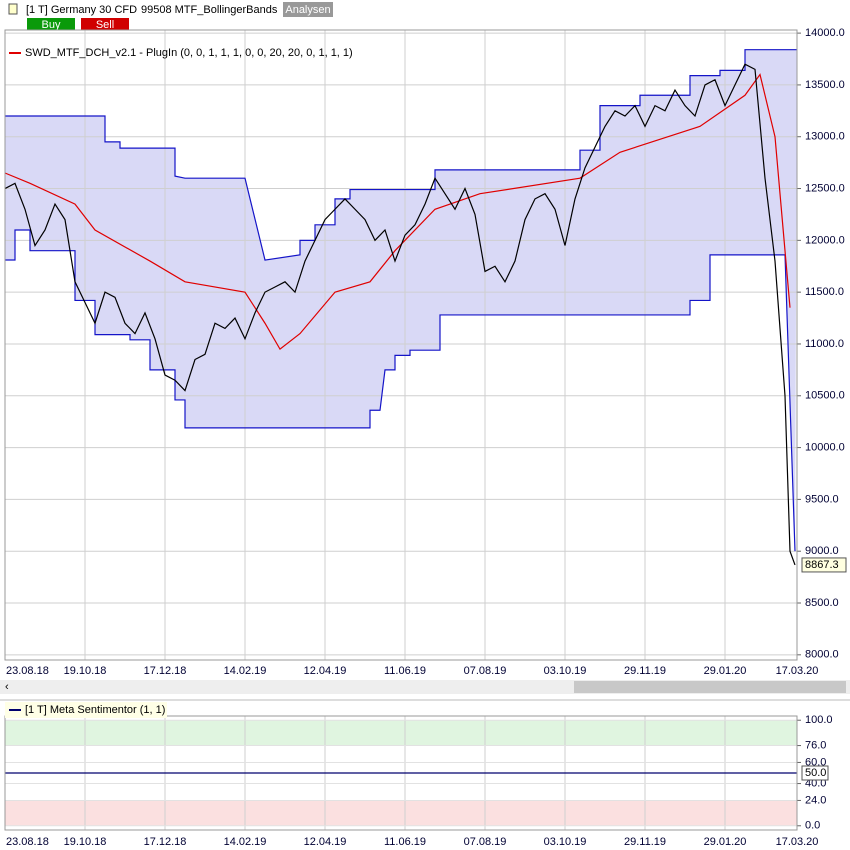 The image size is (850, 850). What do you see at coordinates (825, 240) in the screenshot?
I see `y-tick-label: 12000.0` at bounding box center [825, 240].